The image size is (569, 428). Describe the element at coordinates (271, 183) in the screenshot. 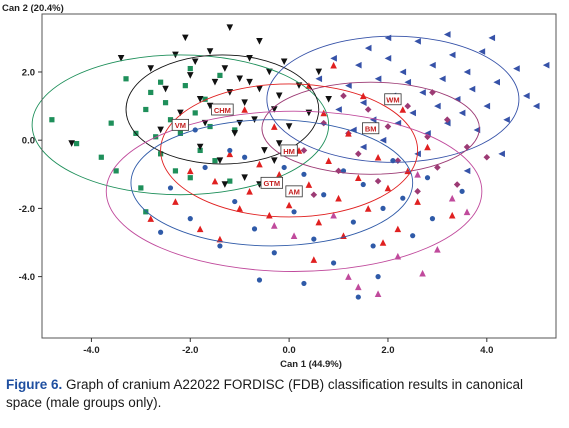

I see `centroid-label-gtm: GTM` at that location.